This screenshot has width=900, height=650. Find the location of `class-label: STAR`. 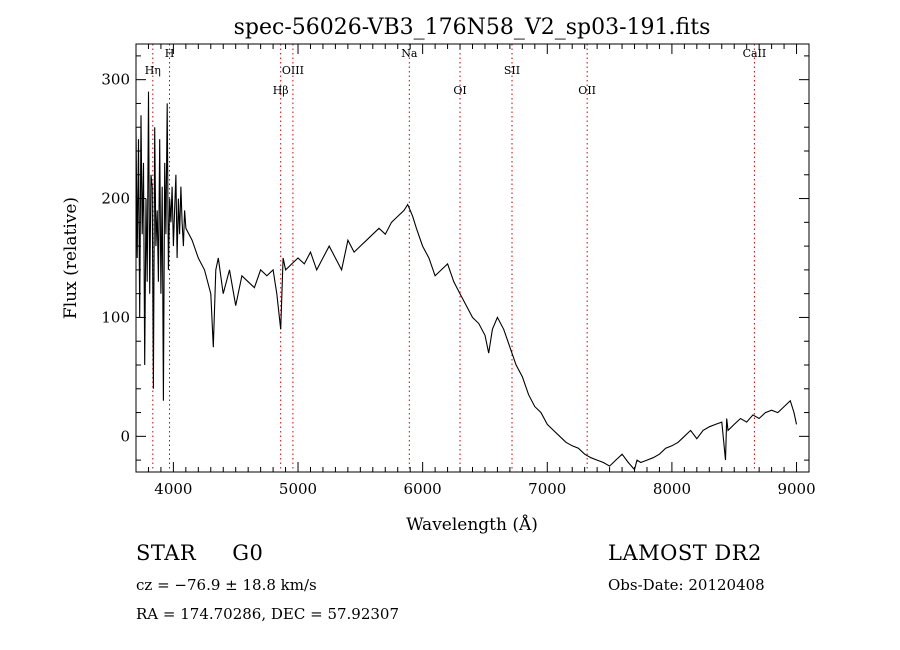

class-label: STAR is located at coordinates (166, 553).